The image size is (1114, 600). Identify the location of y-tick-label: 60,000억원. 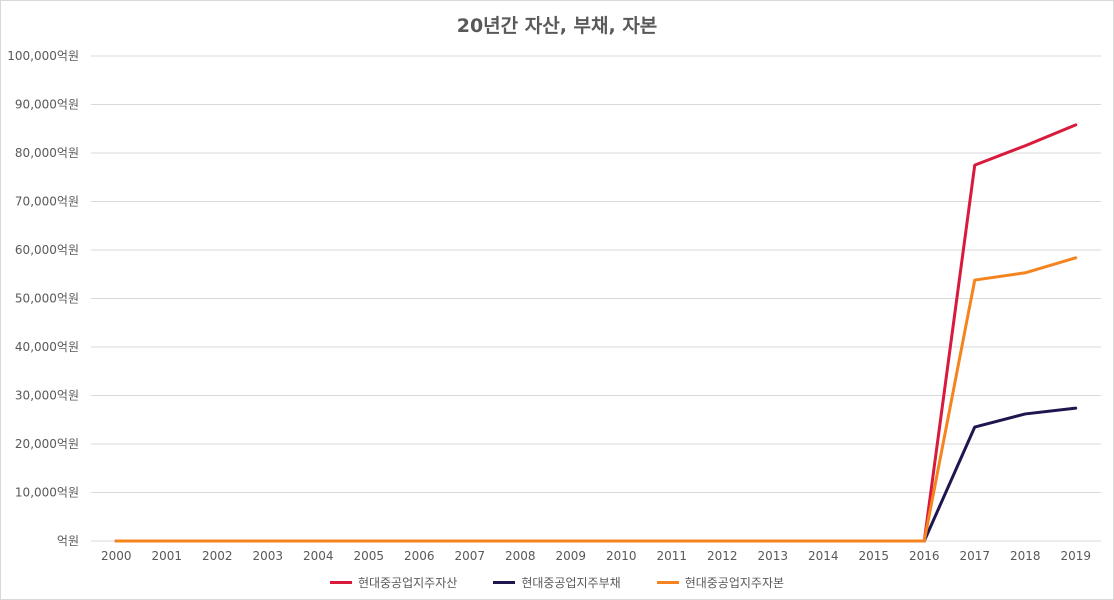
(47, 250).